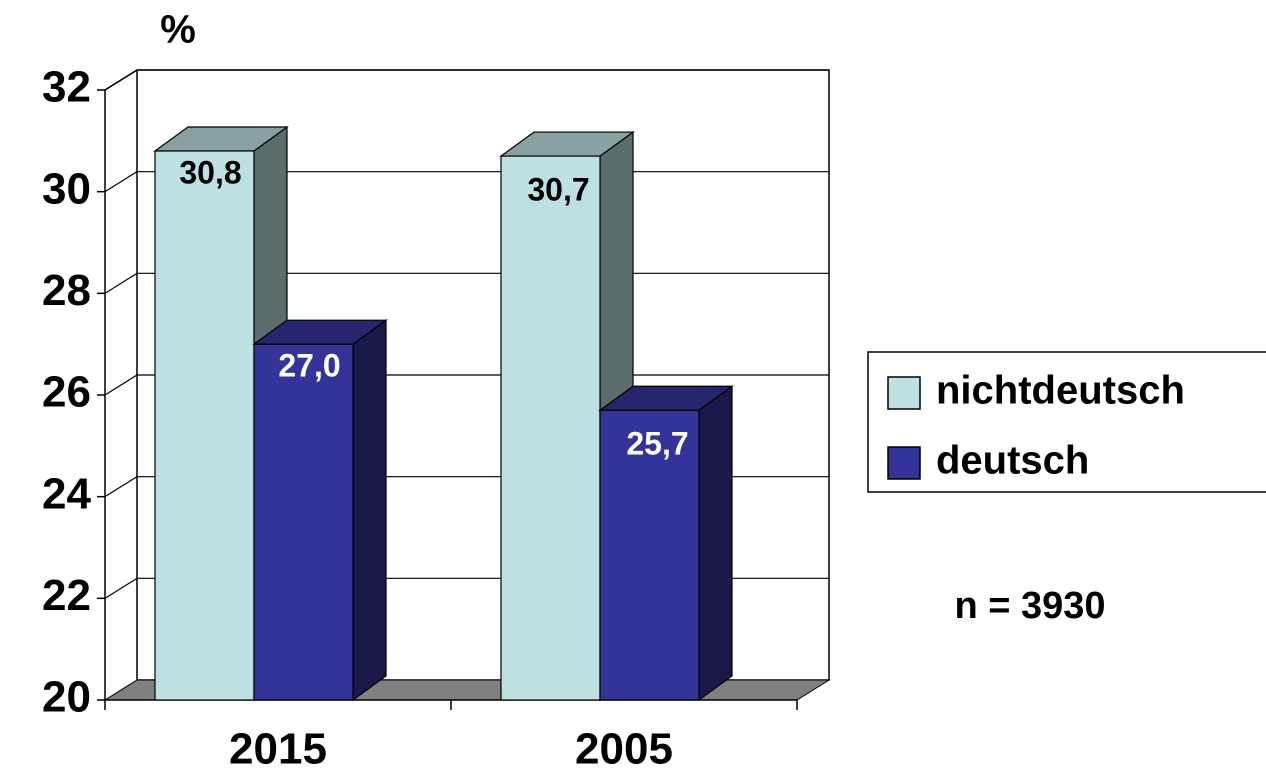  Describe the element at coordinates (66, 595) in the screenshot. I see `y-tick-label: 22` at that location.